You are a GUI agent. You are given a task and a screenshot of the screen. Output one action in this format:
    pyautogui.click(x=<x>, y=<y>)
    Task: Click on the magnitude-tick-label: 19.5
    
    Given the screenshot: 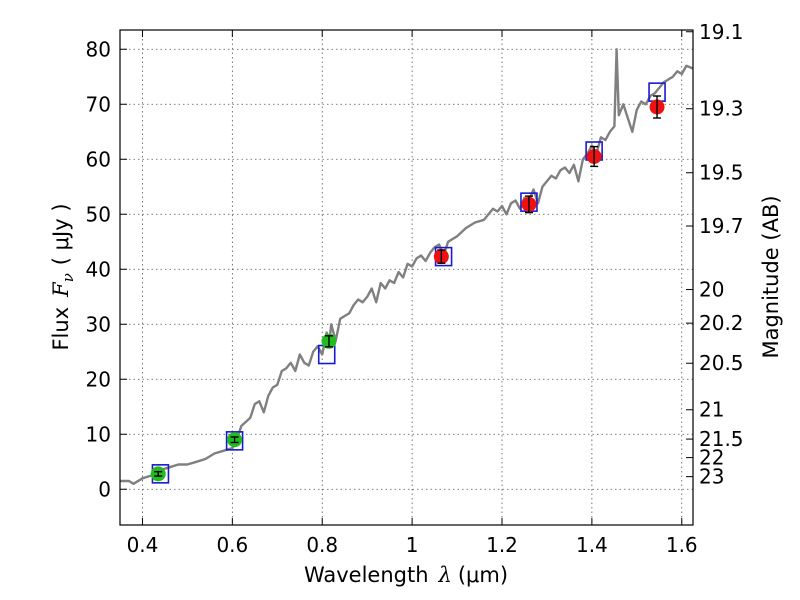 What is the action you would take?
    pyautogui.click(x=721, y=173)
    